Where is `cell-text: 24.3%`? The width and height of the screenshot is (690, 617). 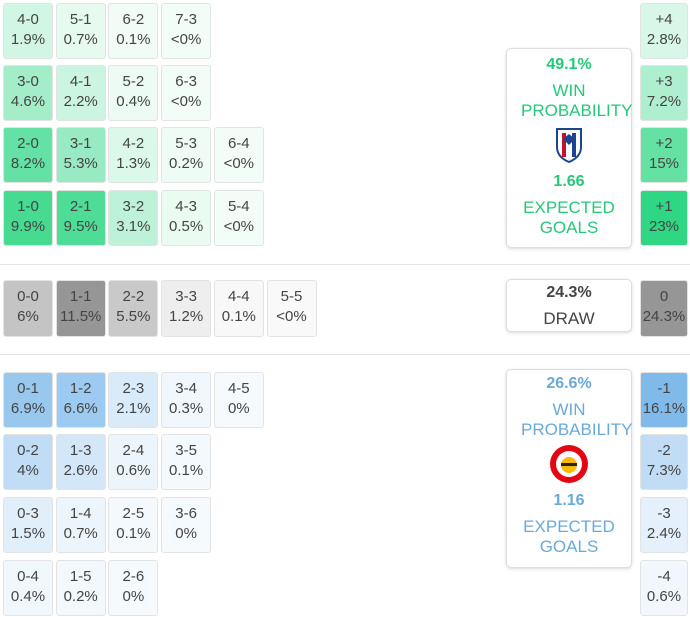 cell-text: 24.3% is located at coordinates (664, 316).